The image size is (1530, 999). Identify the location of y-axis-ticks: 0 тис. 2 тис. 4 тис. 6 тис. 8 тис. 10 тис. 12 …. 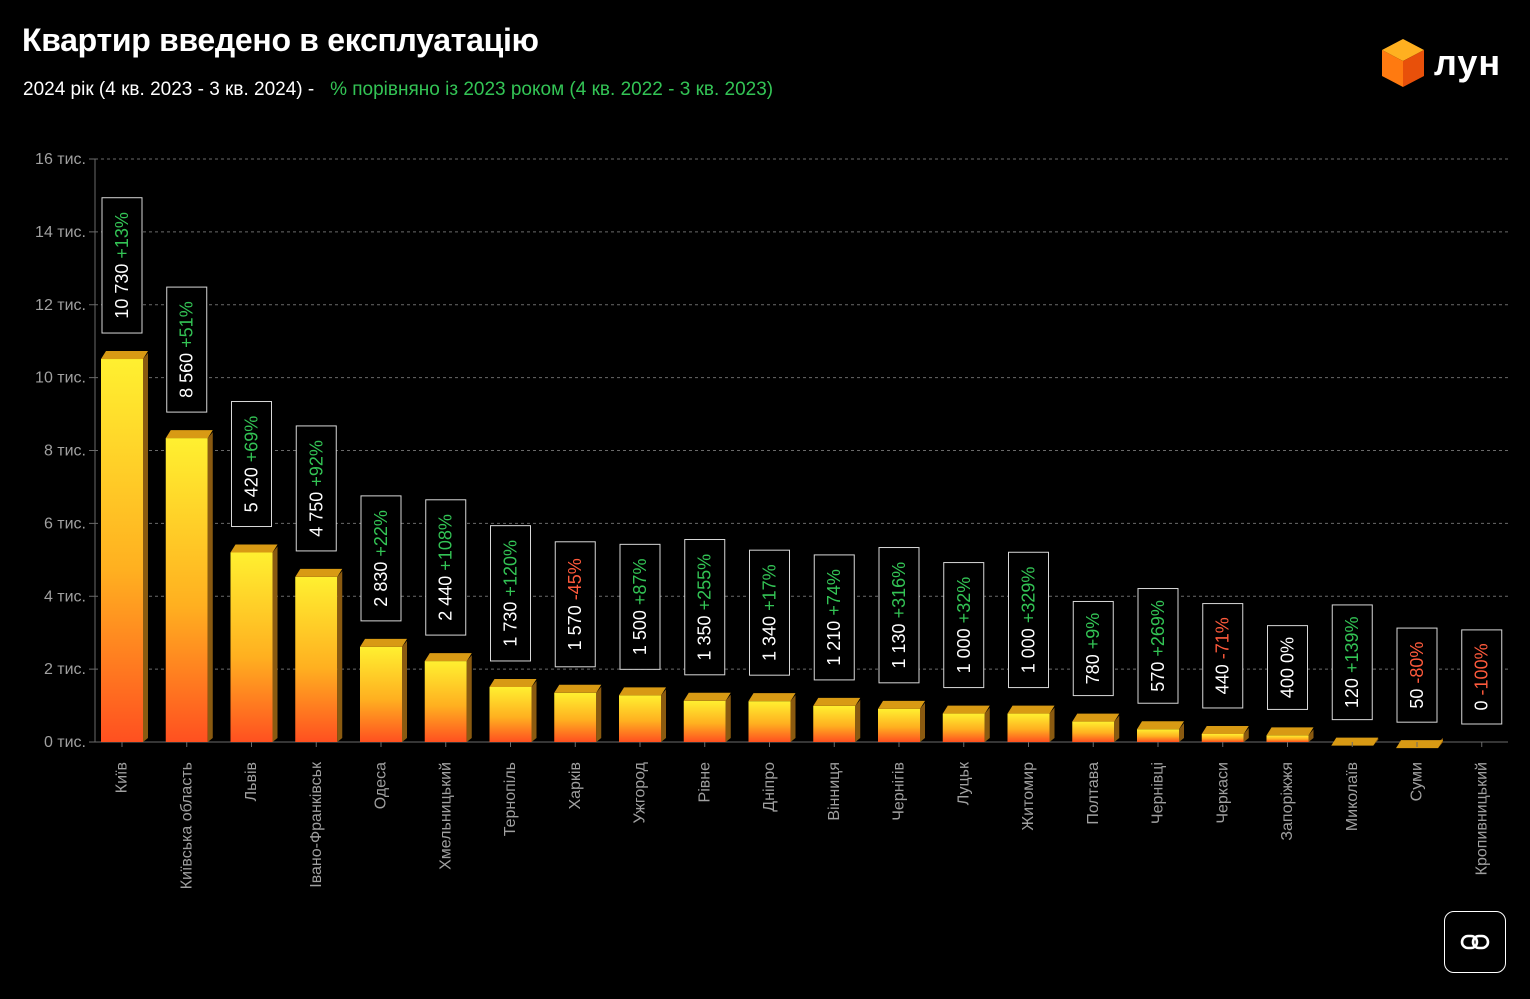
(65, 451).